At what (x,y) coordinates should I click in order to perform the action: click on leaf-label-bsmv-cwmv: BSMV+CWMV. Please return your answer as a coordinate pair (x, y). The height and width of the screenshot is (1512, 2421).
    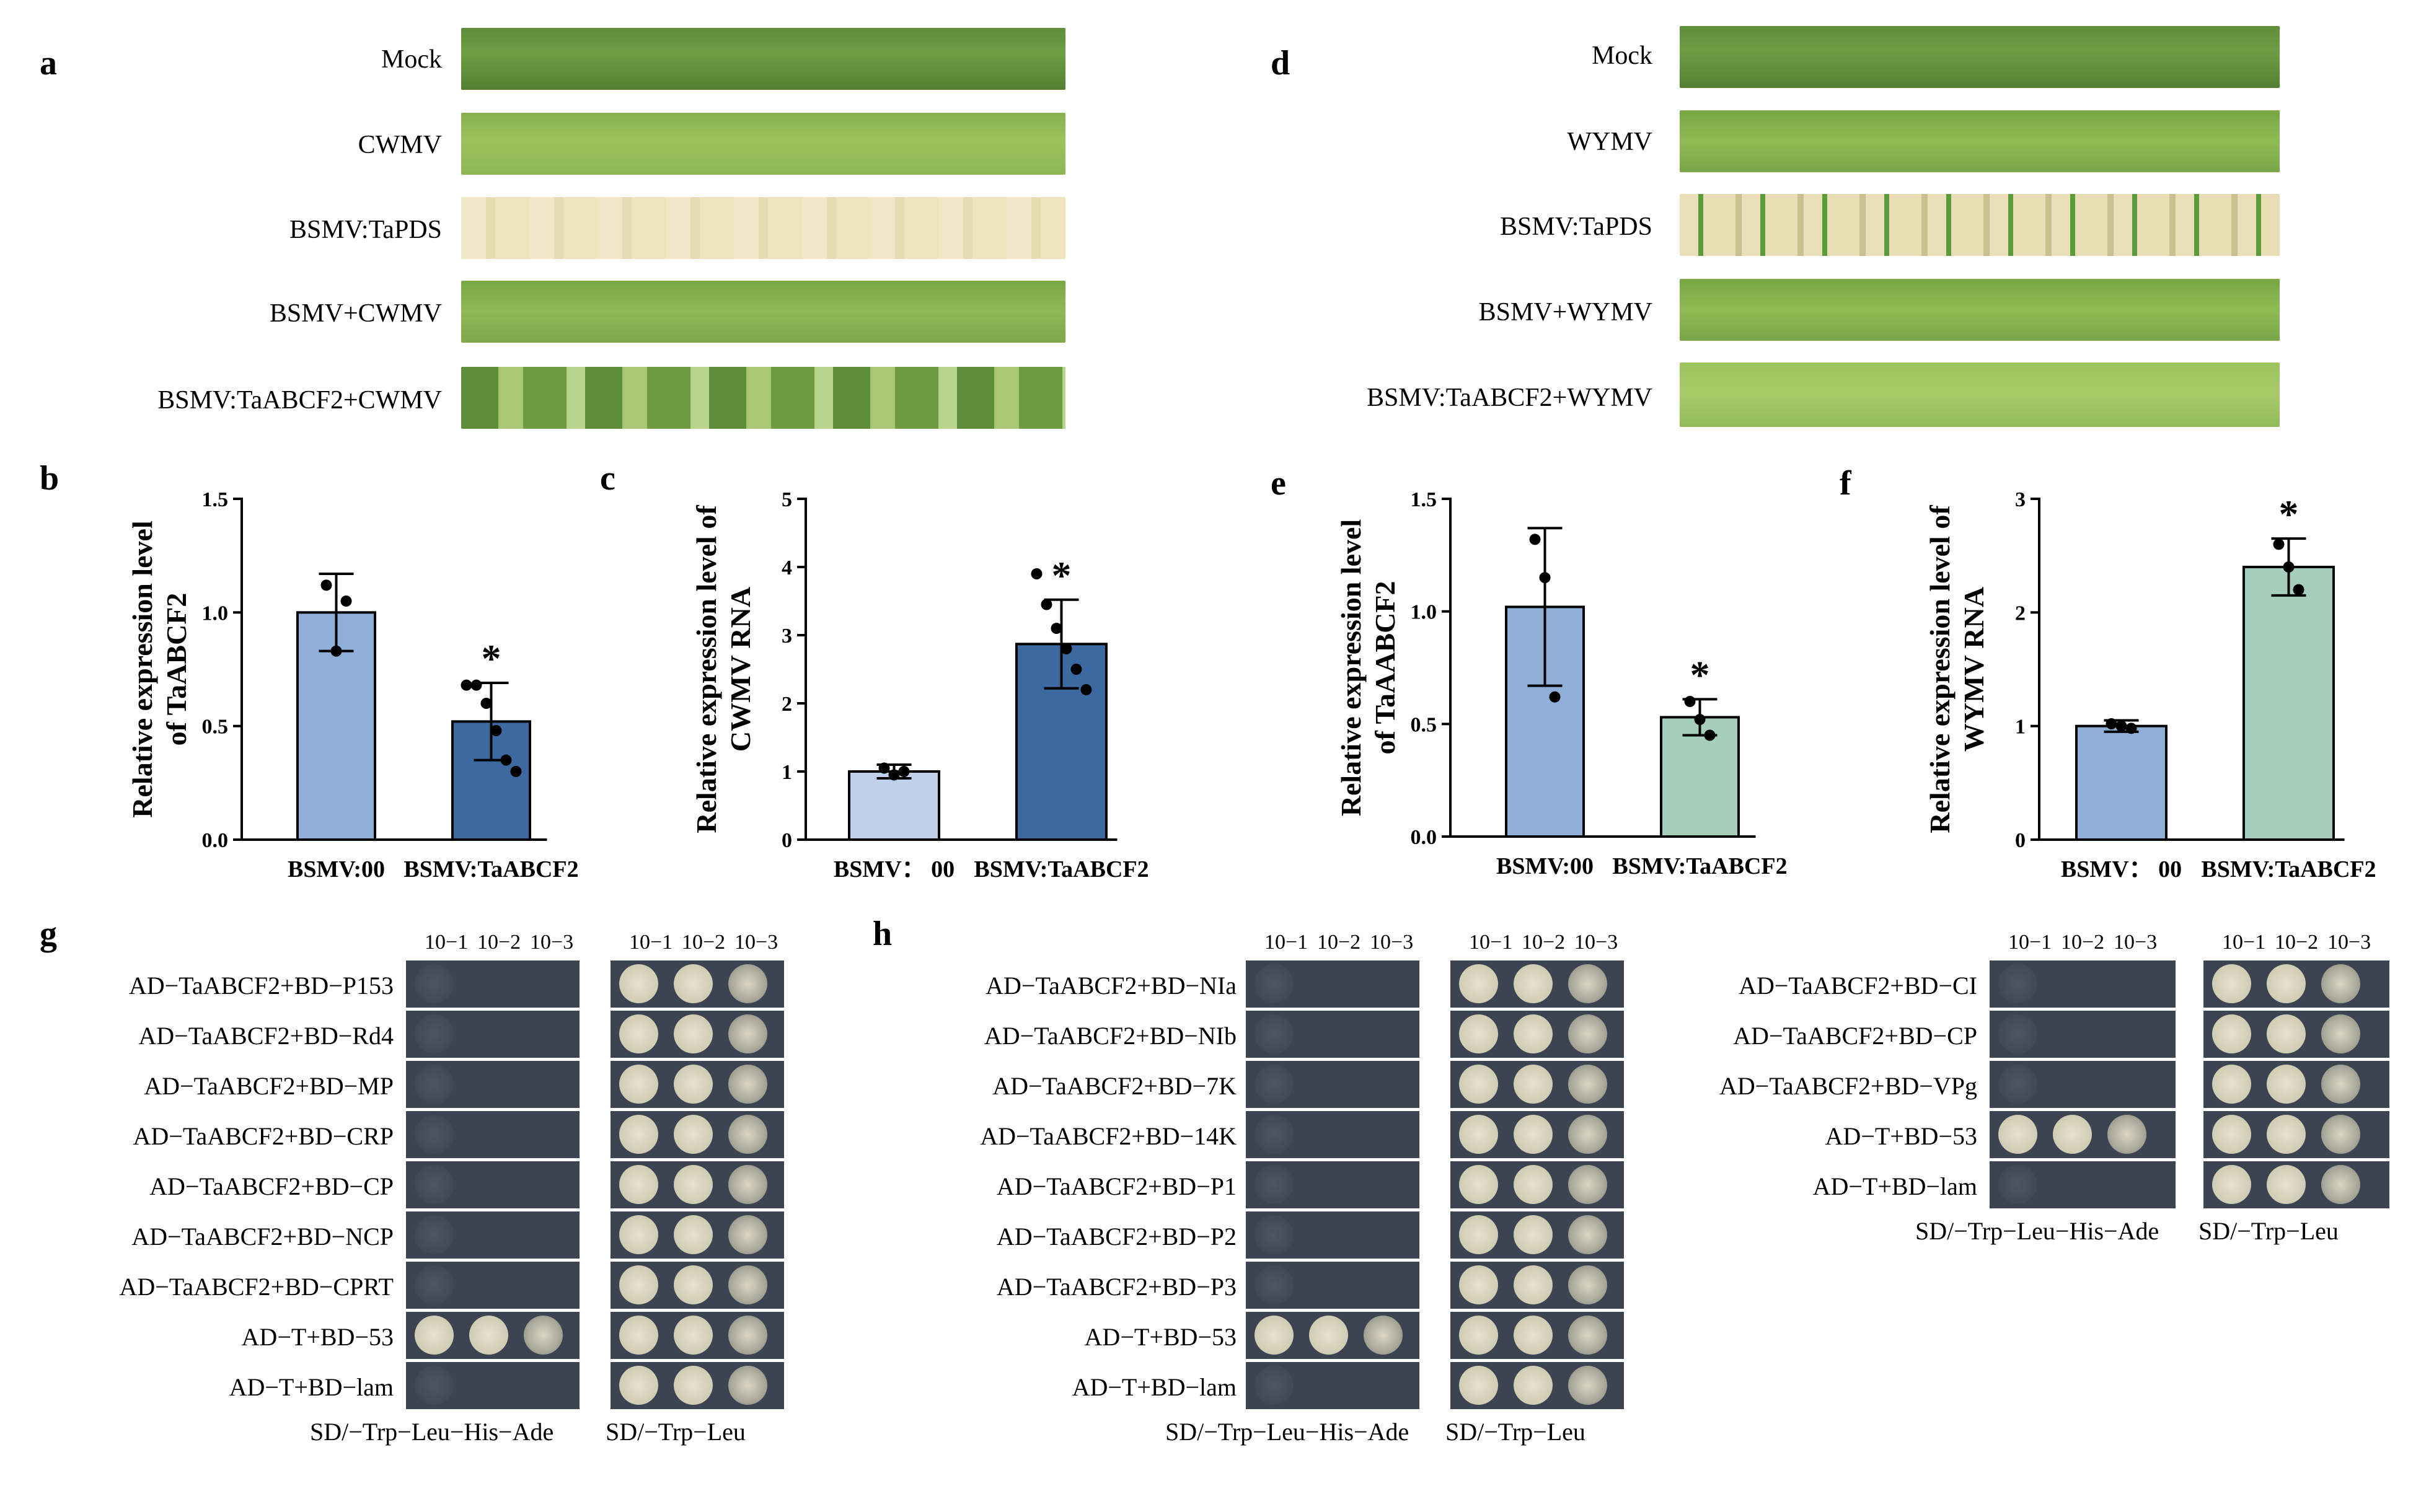
    Looking at the image, I should click on (356, 313).